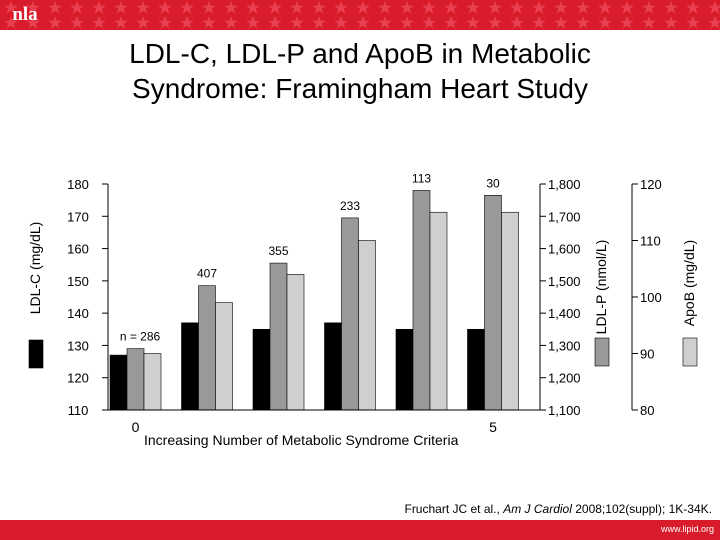 Image resolution: width=720 pixels, height=540 pixels. What do you see at coordinates (78, 281) in the screenshot?
I see `y-tick-label-0: 150` at bounding box center [78, 281].